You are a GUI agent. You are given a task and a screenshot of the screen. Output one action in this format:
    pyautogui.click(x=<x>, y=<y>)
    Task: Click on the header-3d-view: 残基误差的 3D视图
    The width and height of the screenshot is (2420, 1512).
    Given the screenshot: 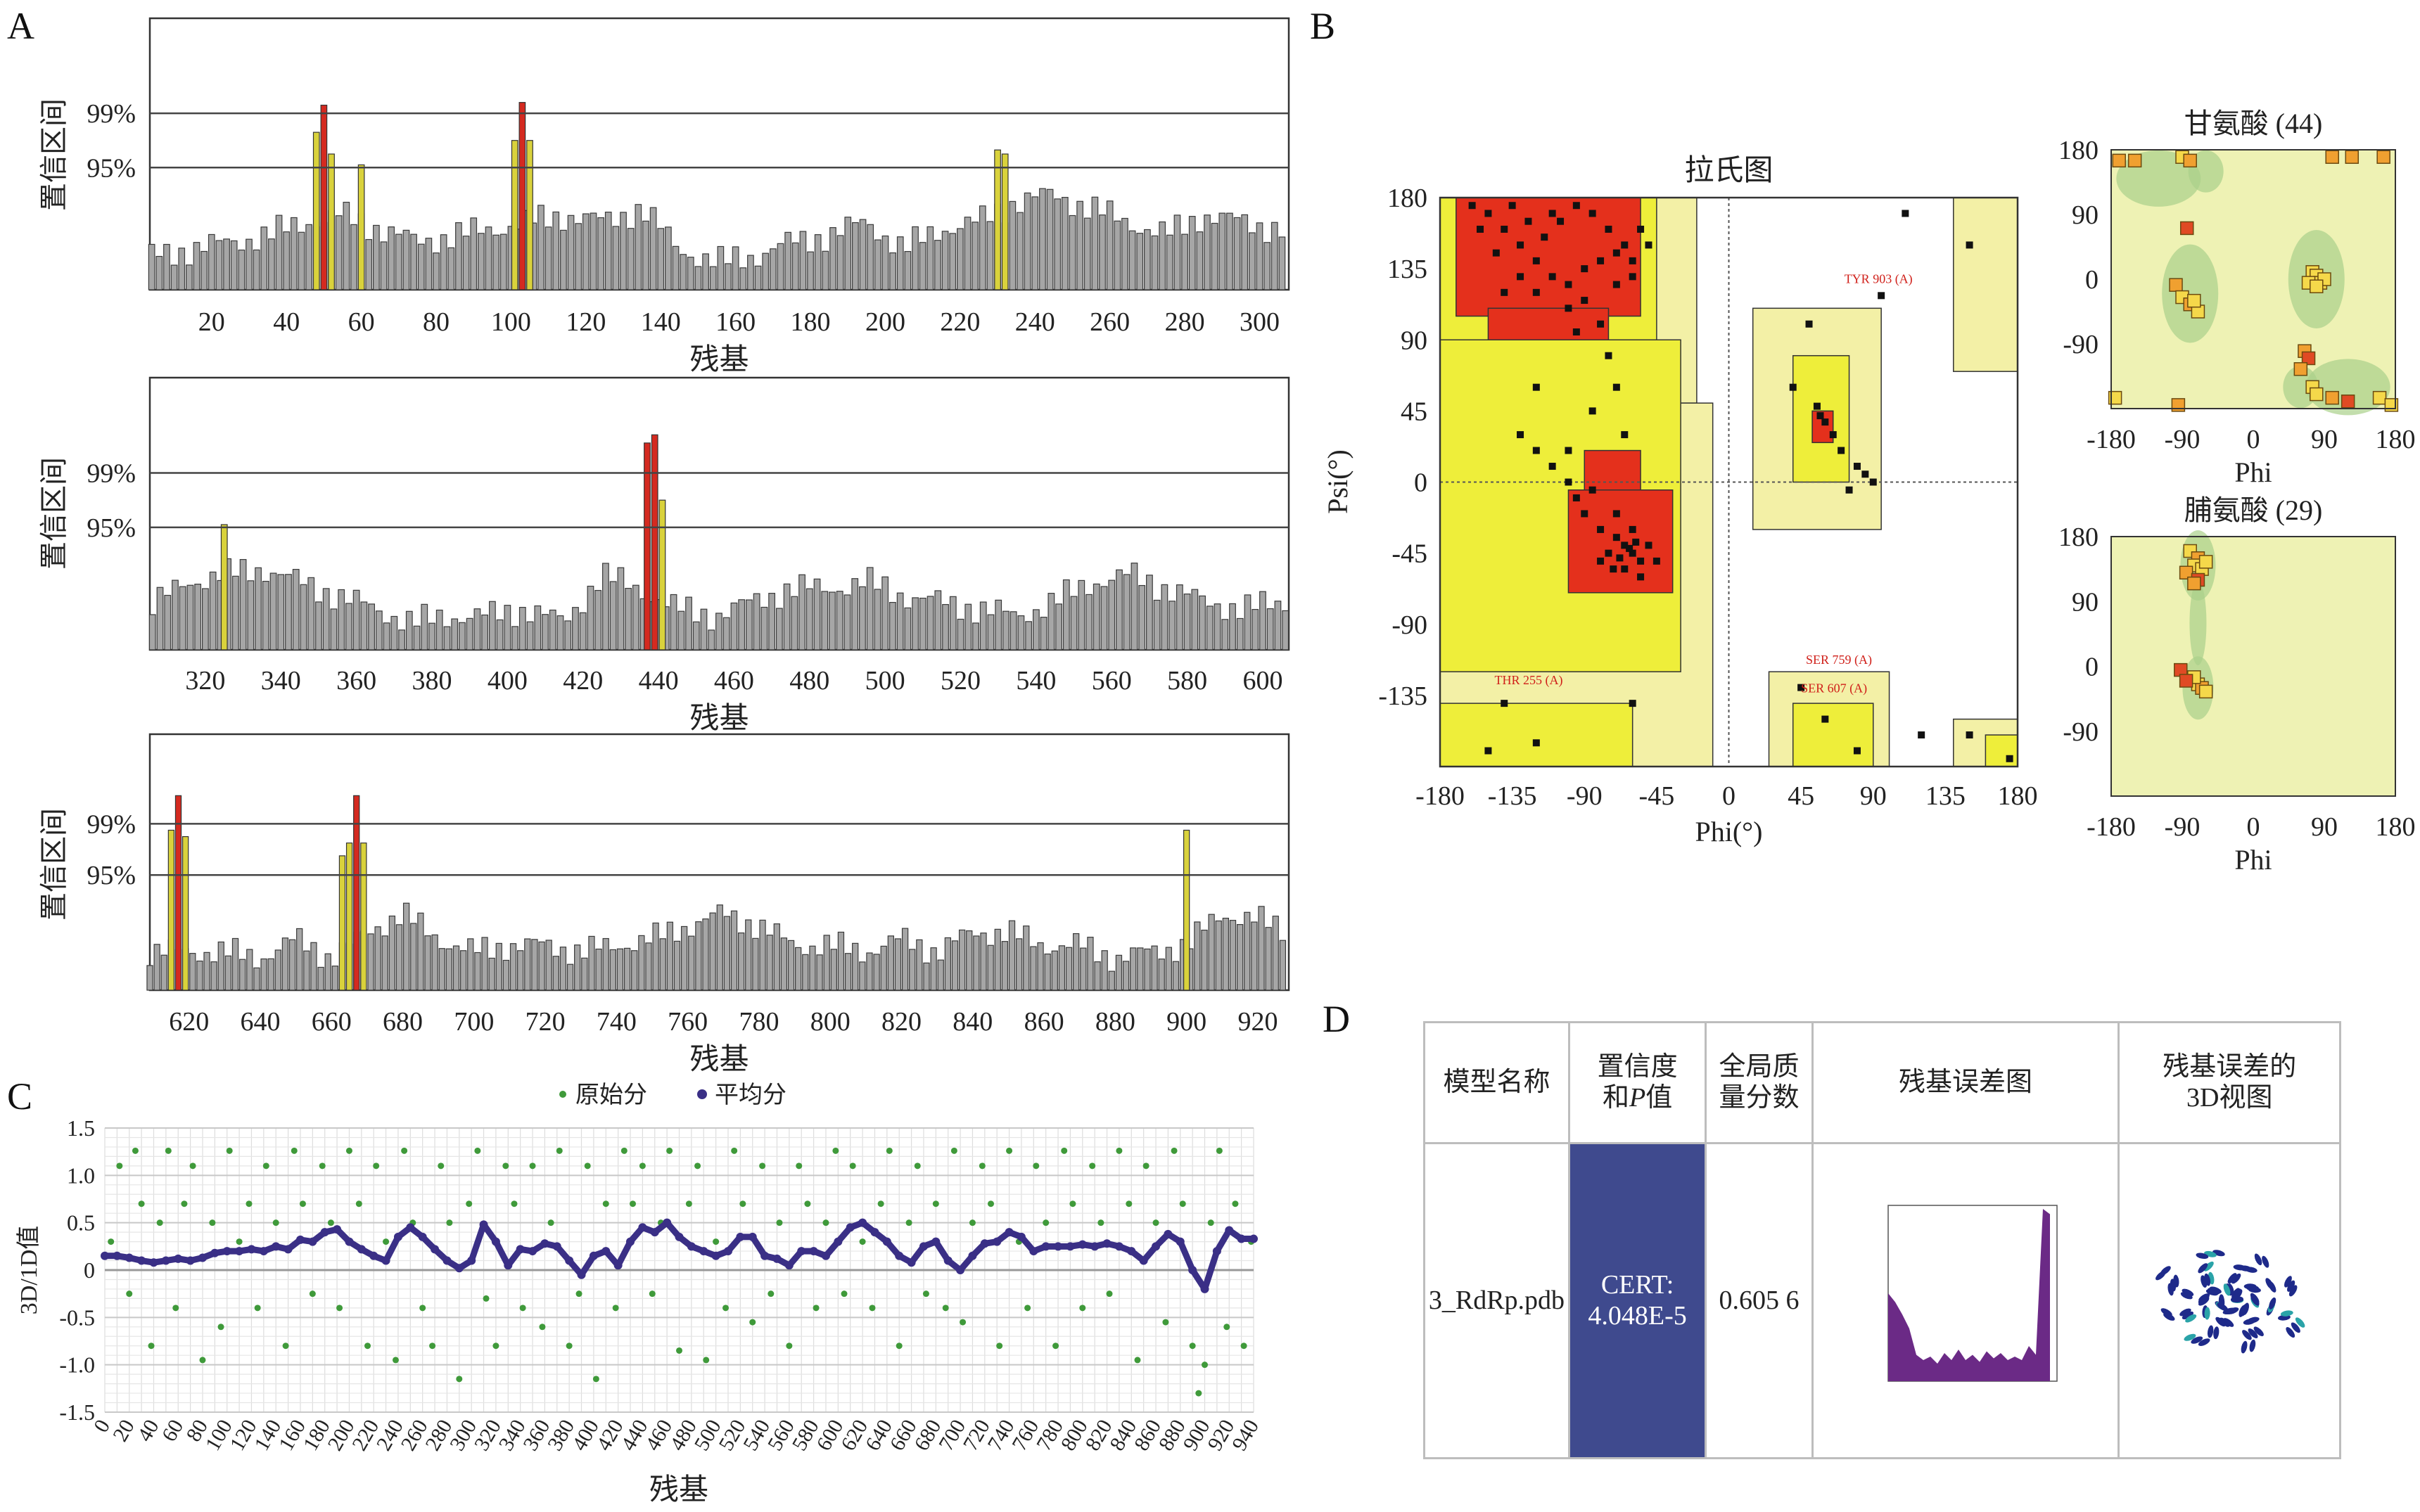 What is the action you would take?
    pyautogui.click(x=2229, y=1082)
    